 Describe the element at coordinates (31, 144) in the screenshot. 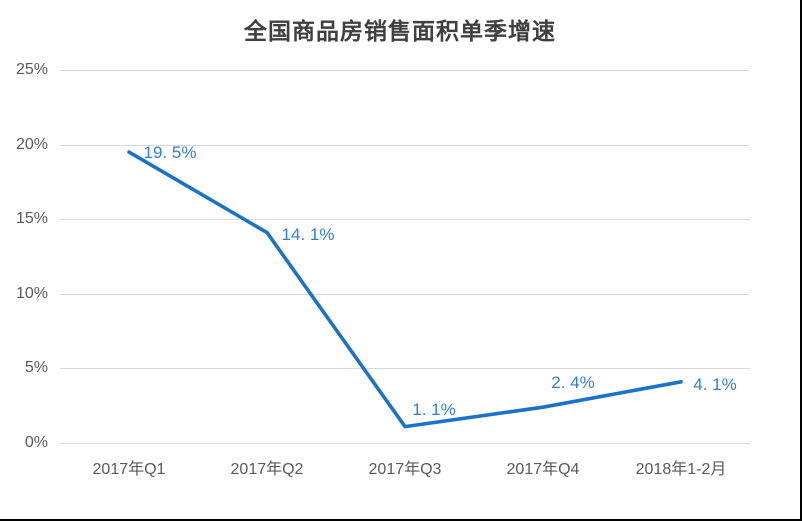

I see `y-axis-tick-label: 20%` at that location.